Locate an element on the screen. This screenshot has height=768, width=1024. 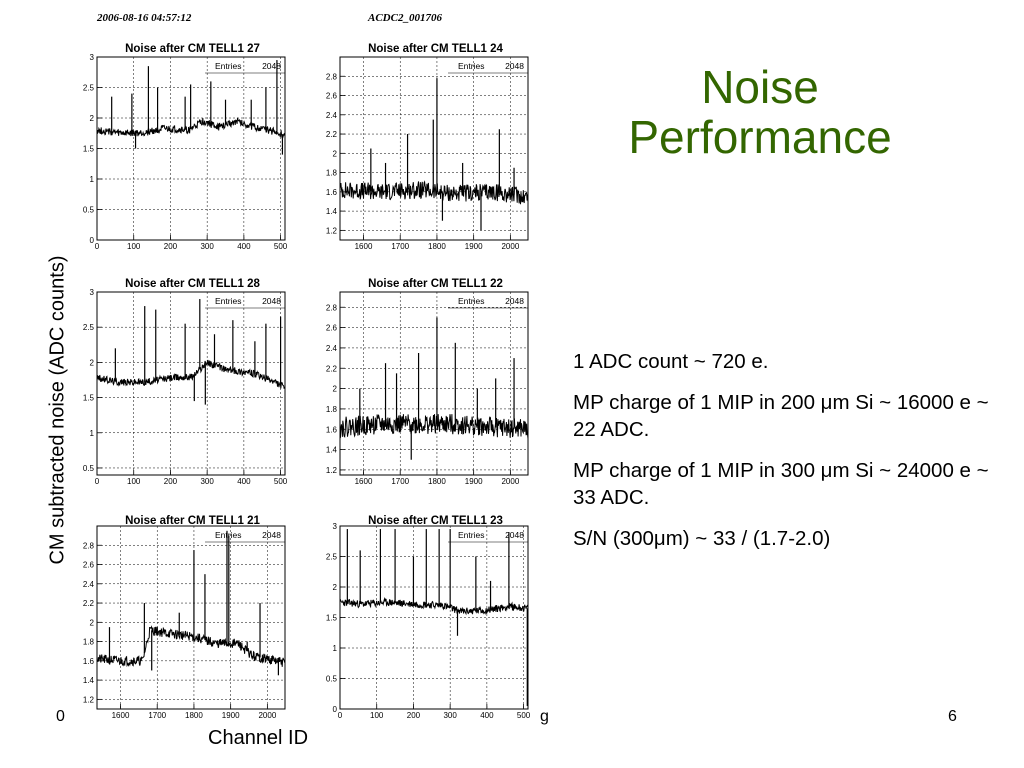
bullet-item: 1 ADC count ~ 720 e. is located at coordinates (671, 361).